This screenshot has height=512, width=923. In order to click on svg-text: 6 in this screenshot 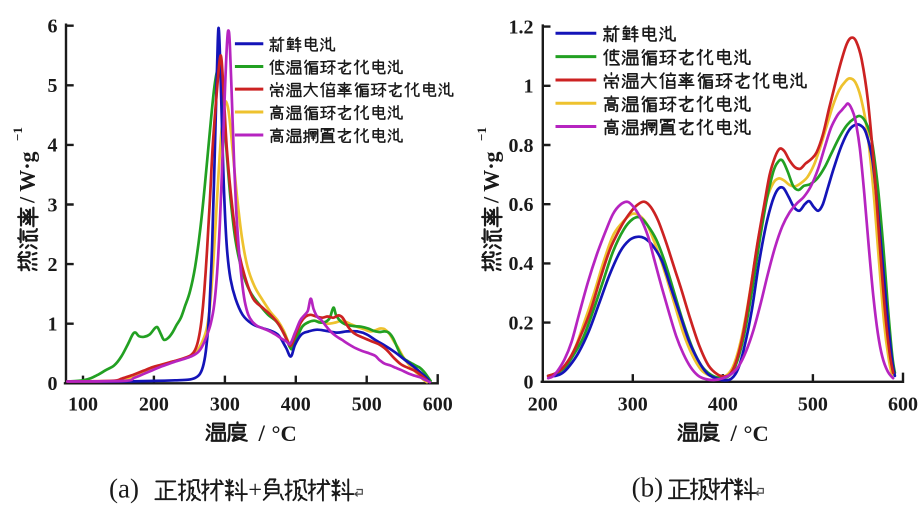, I will do `click(53, 27)`.